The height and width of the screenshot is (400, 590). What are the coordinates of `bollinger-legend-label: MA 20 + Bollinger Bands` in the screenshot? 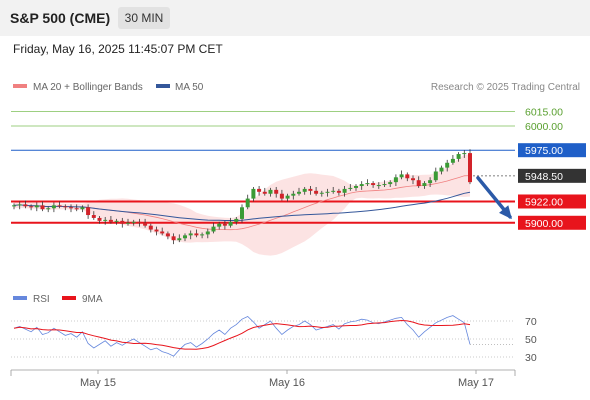 It's located at (88, 87).